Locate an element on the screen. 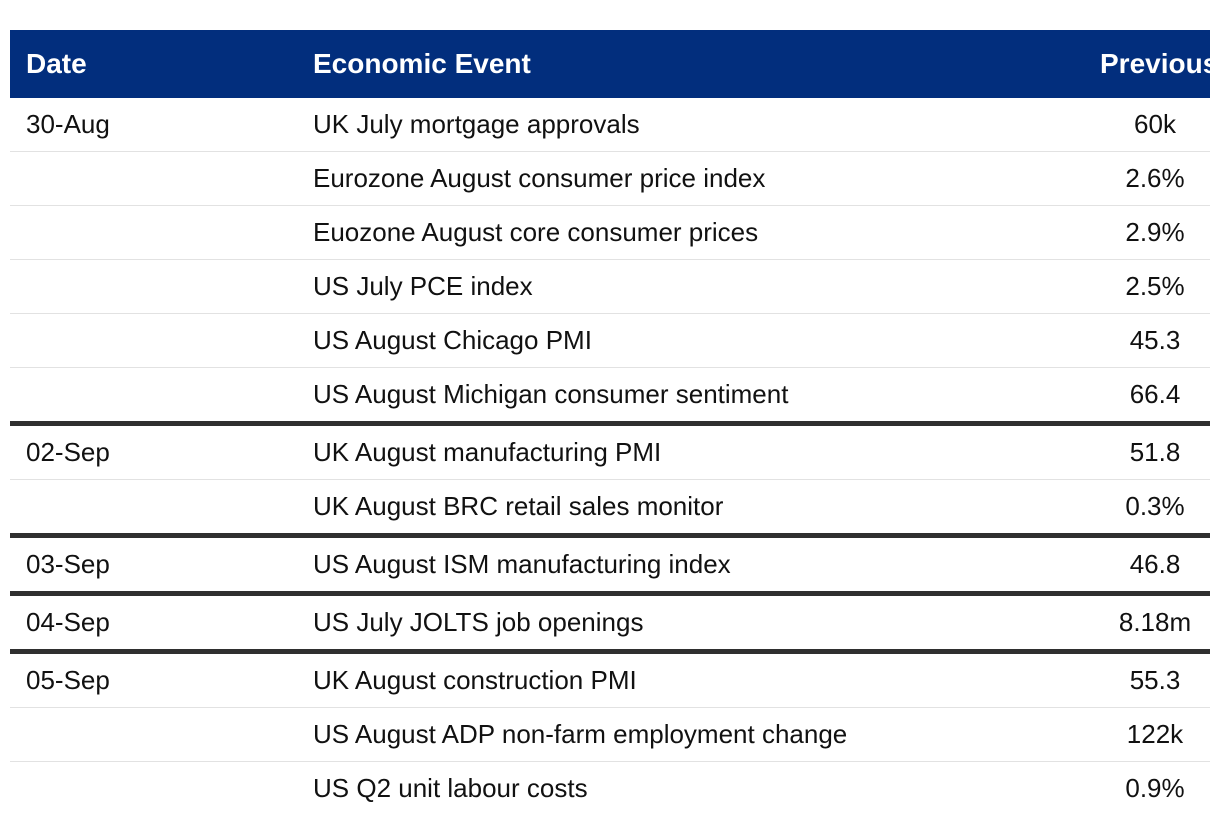 The image size is (1220, 828). event-cell: Euozone August core consumer prices is located at coordinates (698, 232).